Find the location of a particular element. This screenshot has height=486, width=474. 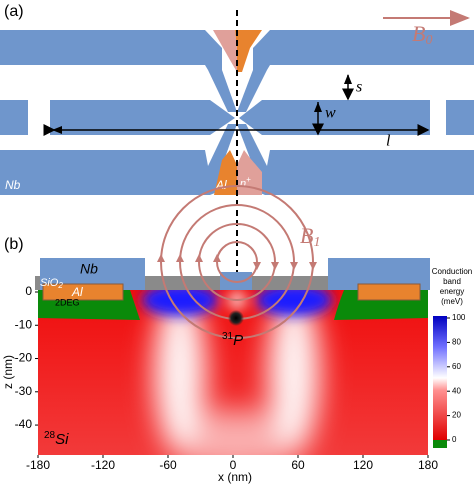

x-tick-label: -180 is located at coordinates (38, 465).